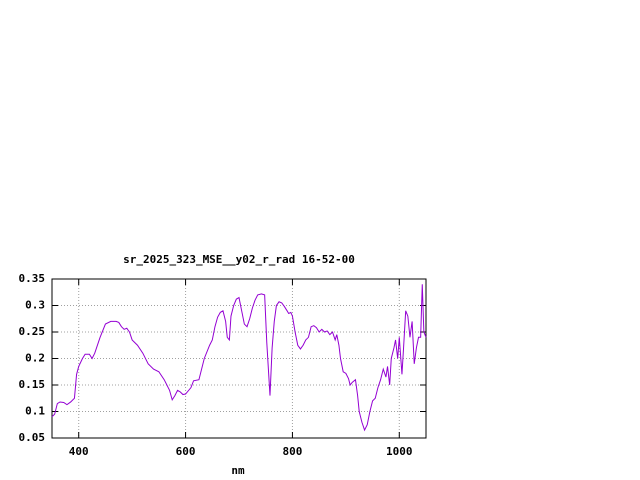  What do you see at coordinates (32, 384) in the screenshot?
I see `y-tick-label: 0.15` at bounding box center [32, 384].